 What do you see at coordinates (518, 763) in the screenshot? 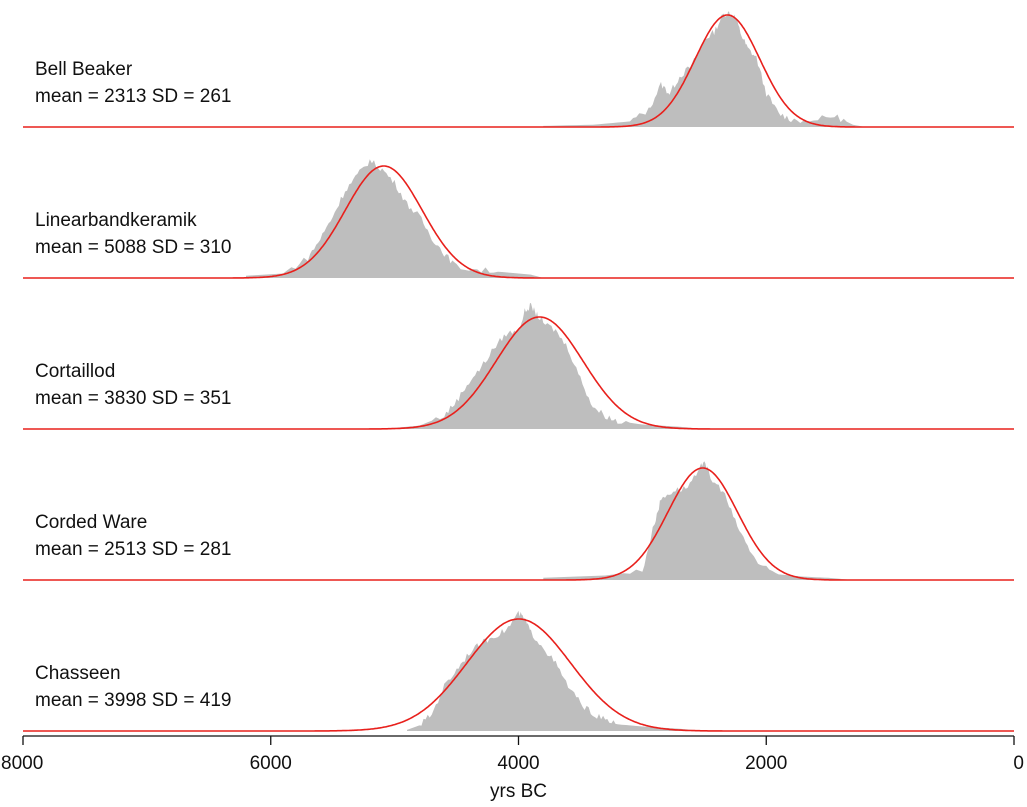
I see `x-tick-label: 4000` at bounding box center [518, 763].